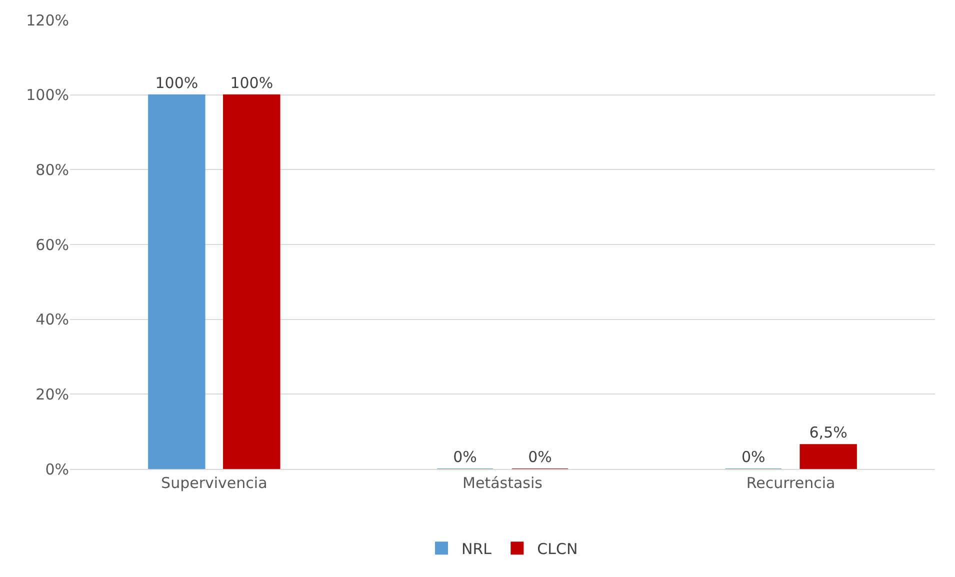 This screenshot has width=955, height=577. I want to click on y-tick-label: 80%, so click(52, 169).